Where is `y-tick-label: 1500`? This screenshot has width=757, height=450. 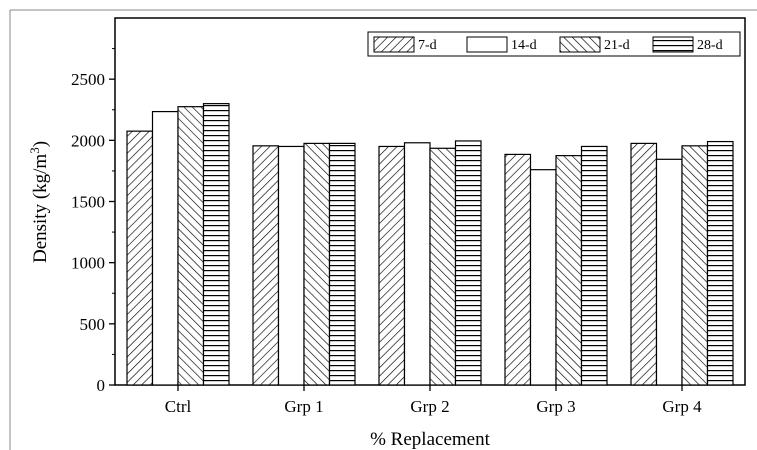
y-tick-label: 1500 is located at coordinates (88, 202).